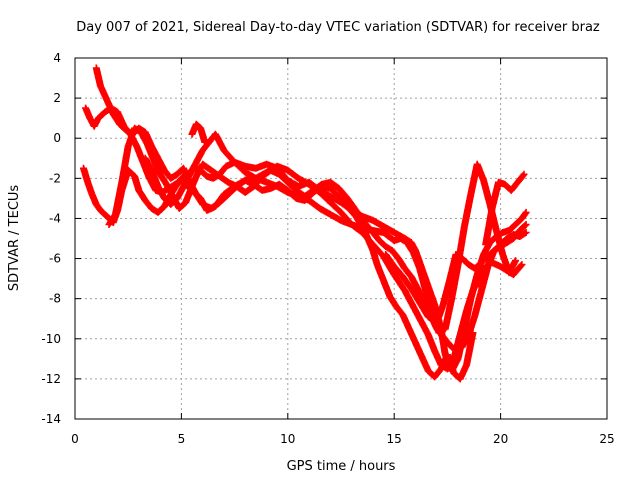 The width and height of the screenshot is (640, 480). Describe the element at coordinates (75, 439) in the screenshot. I see `x-tick-label: 0` at that location.